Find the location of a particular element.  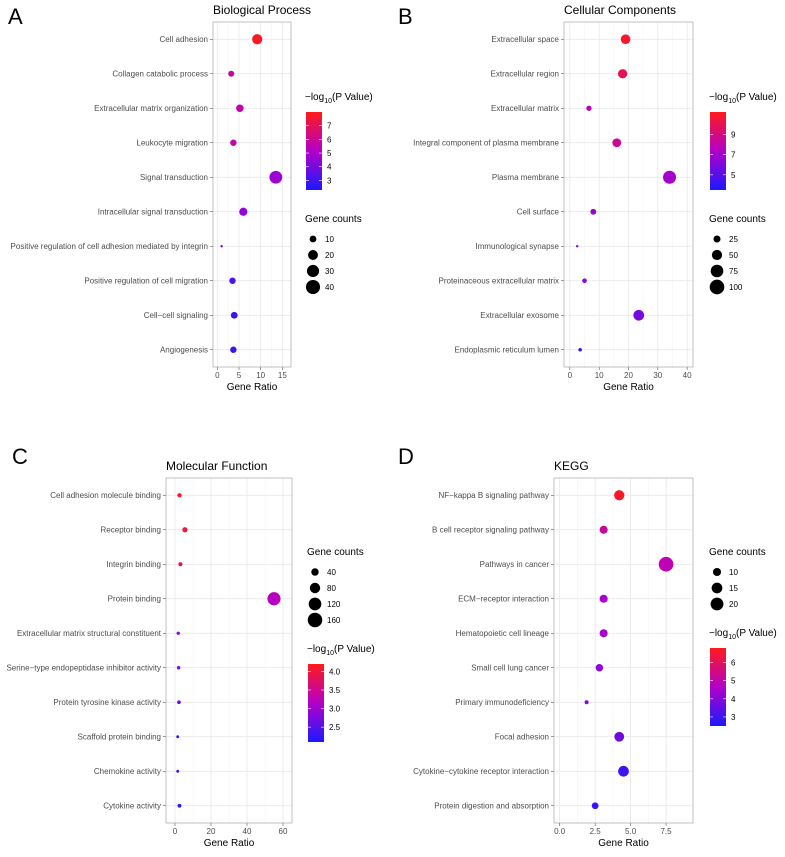

y-category-label: Hematopoietic cell lineage is located at coordinates (503, 633).